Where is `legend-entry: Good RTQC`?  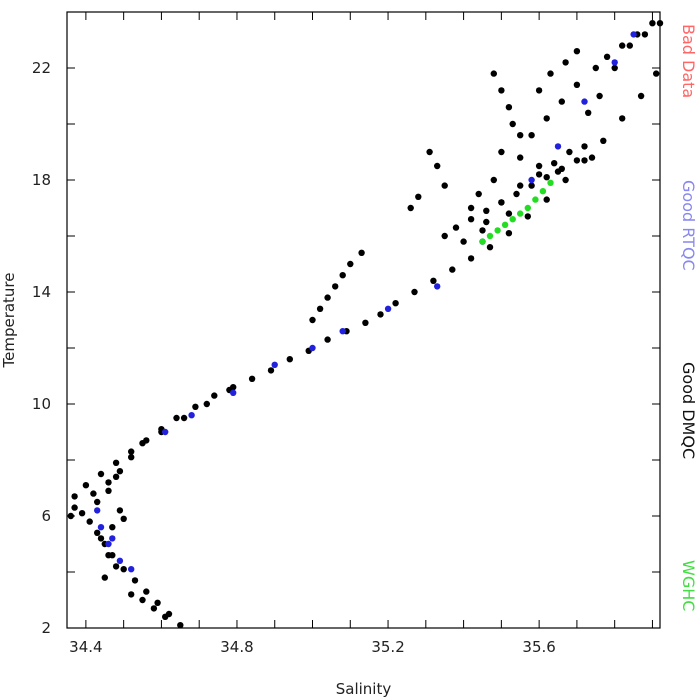 legend-entry: Good RTQC is located at coordinates (688, 225).